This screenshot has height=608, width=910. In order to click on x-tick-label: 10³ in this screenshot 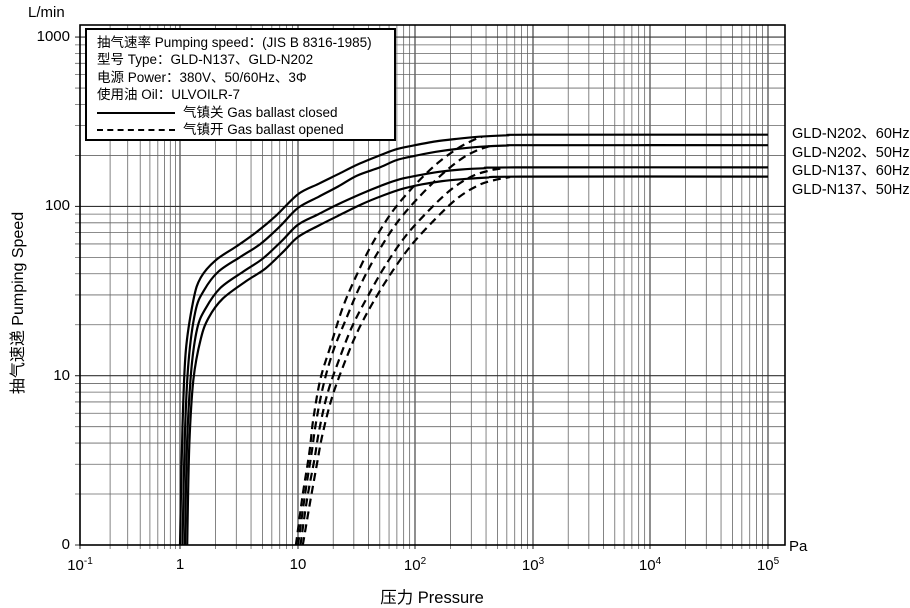, I will do `click(533, 565)`.